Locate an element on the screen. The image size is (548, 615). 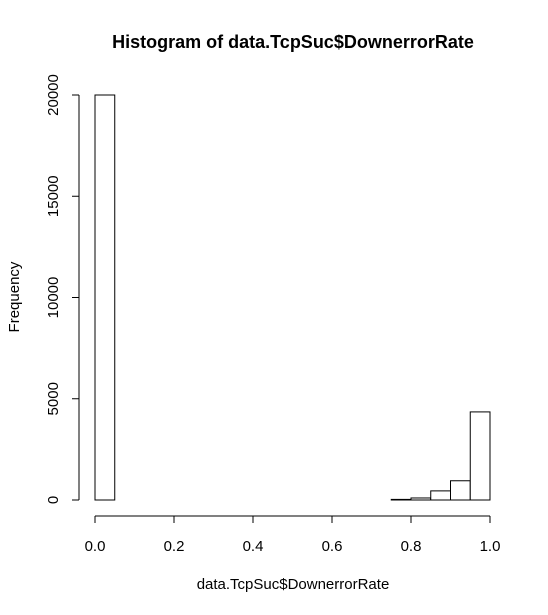
x-axis-label: data.TcpSuc$DownerrorRate is located at coordinates (293, 584).